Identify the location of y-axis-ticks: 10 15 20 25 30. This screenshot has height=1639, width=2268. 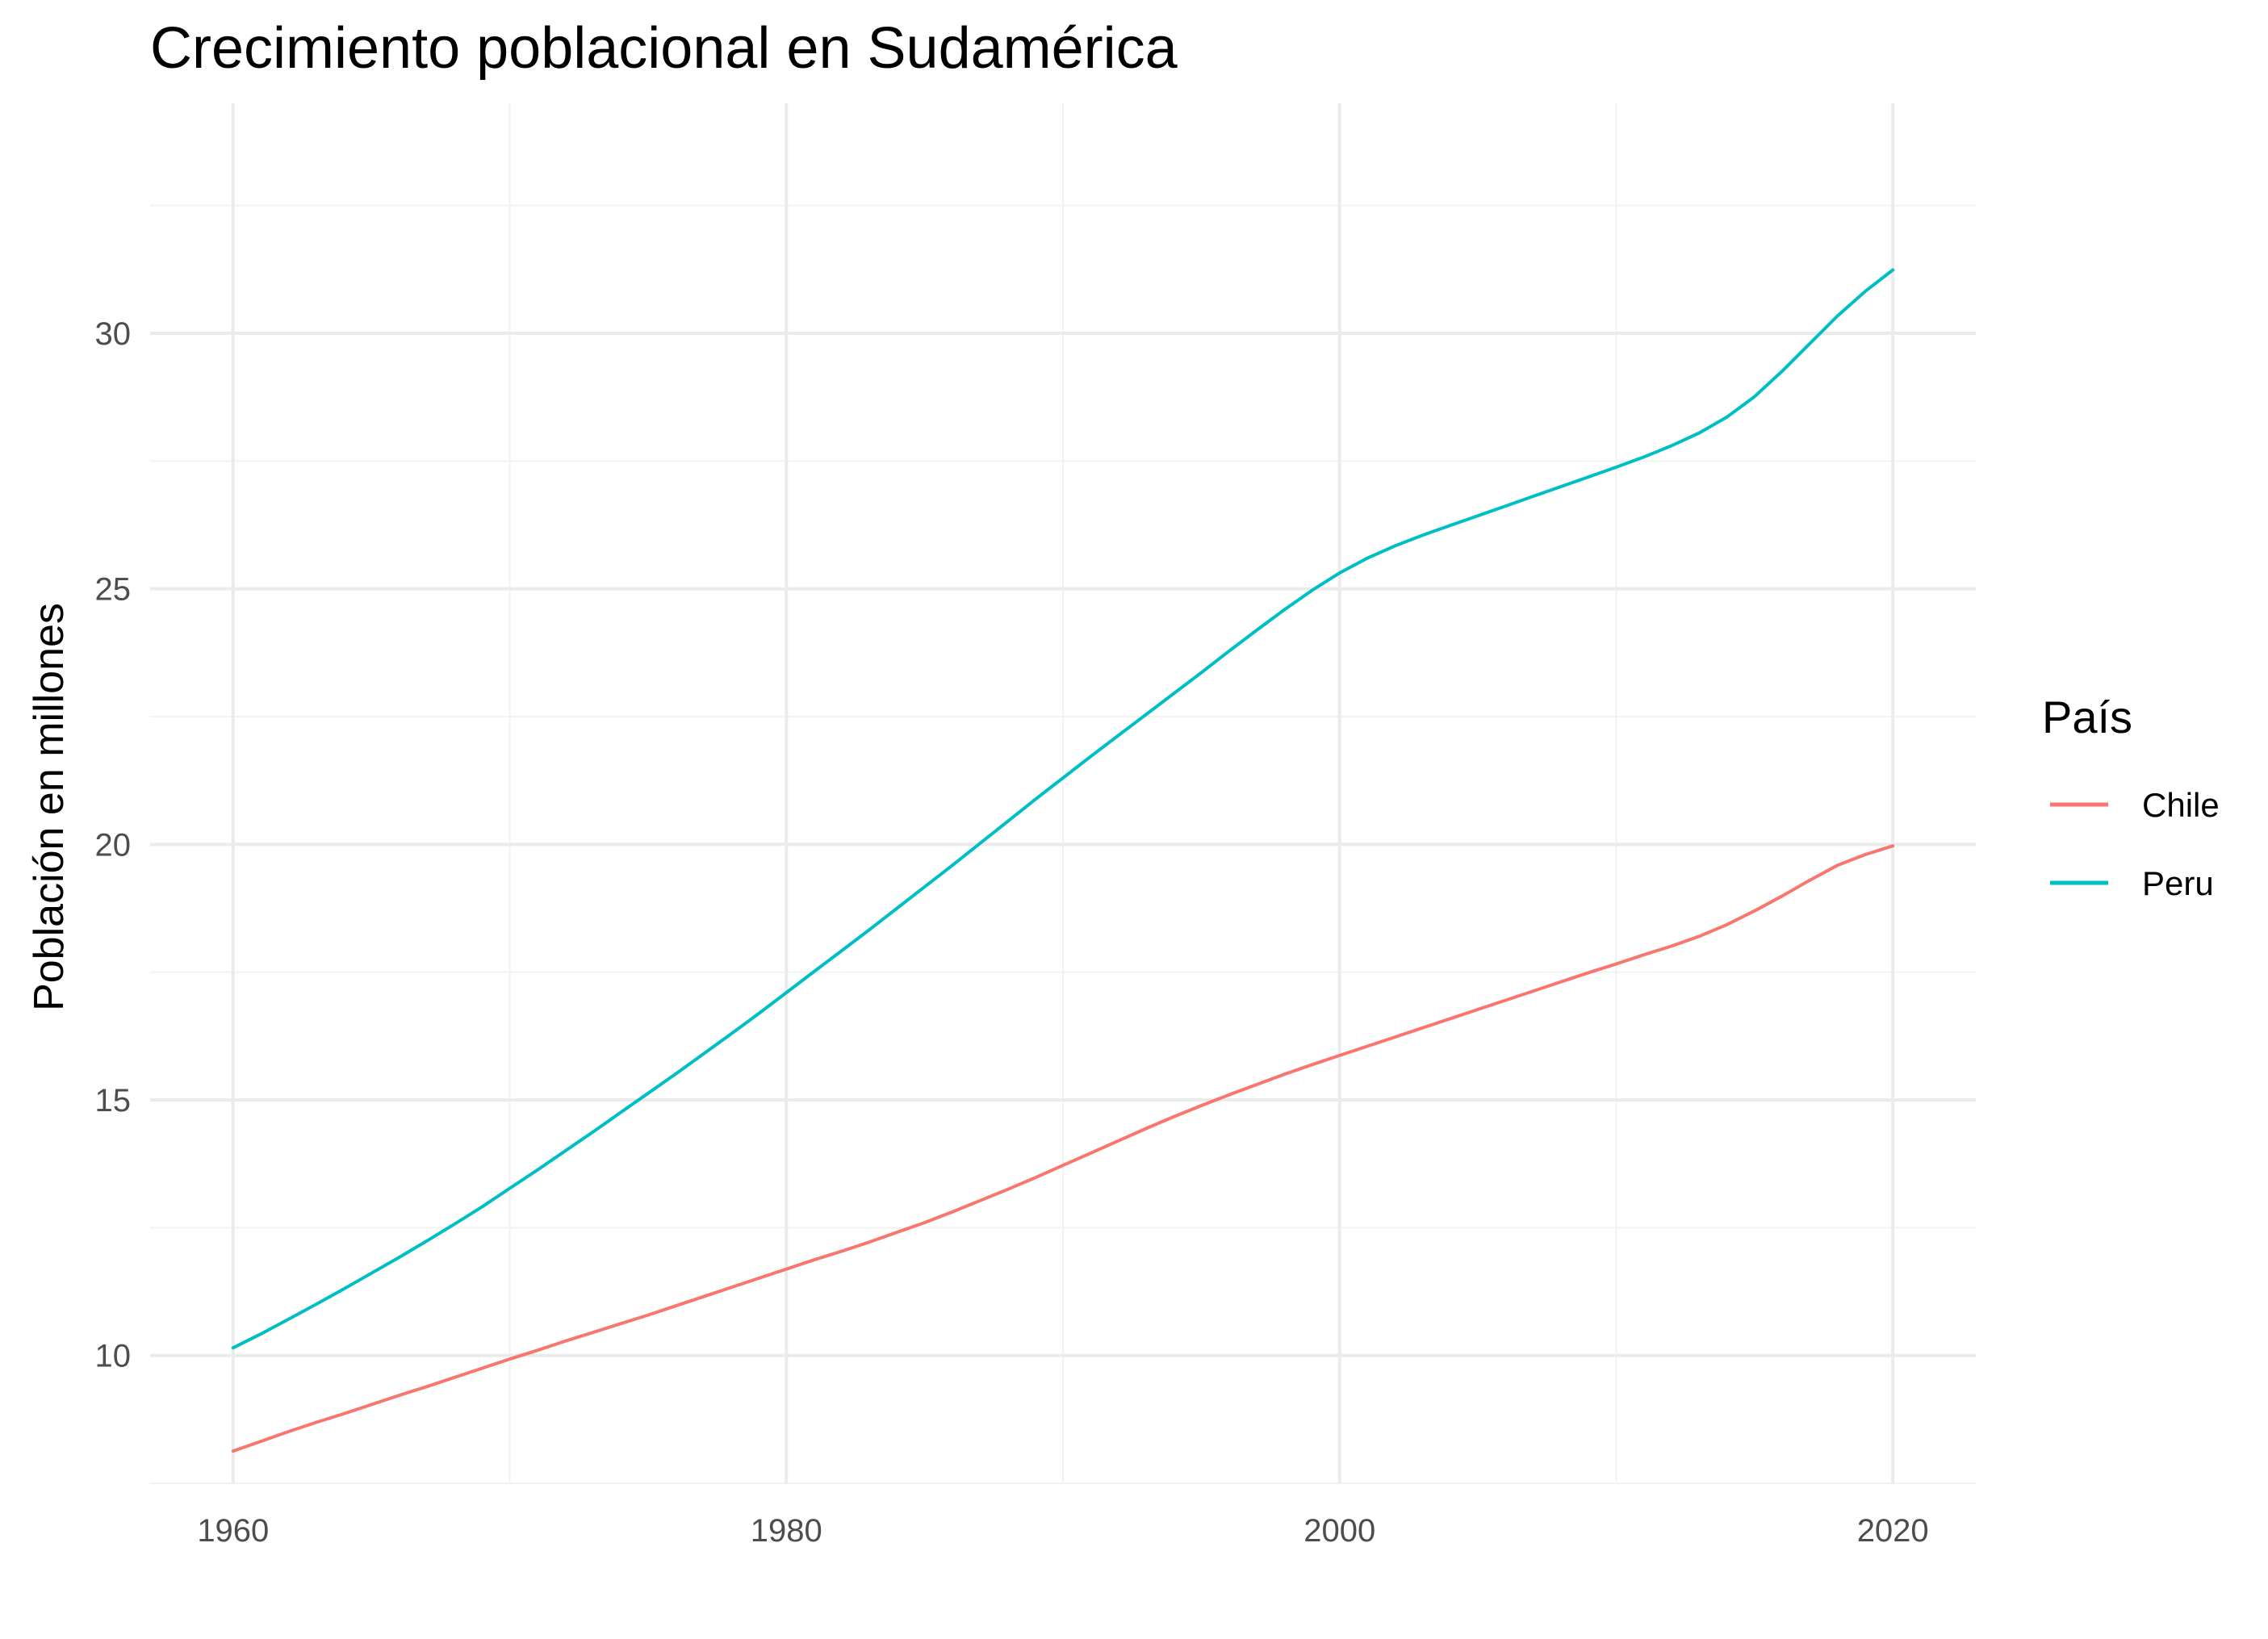
(113, 845).